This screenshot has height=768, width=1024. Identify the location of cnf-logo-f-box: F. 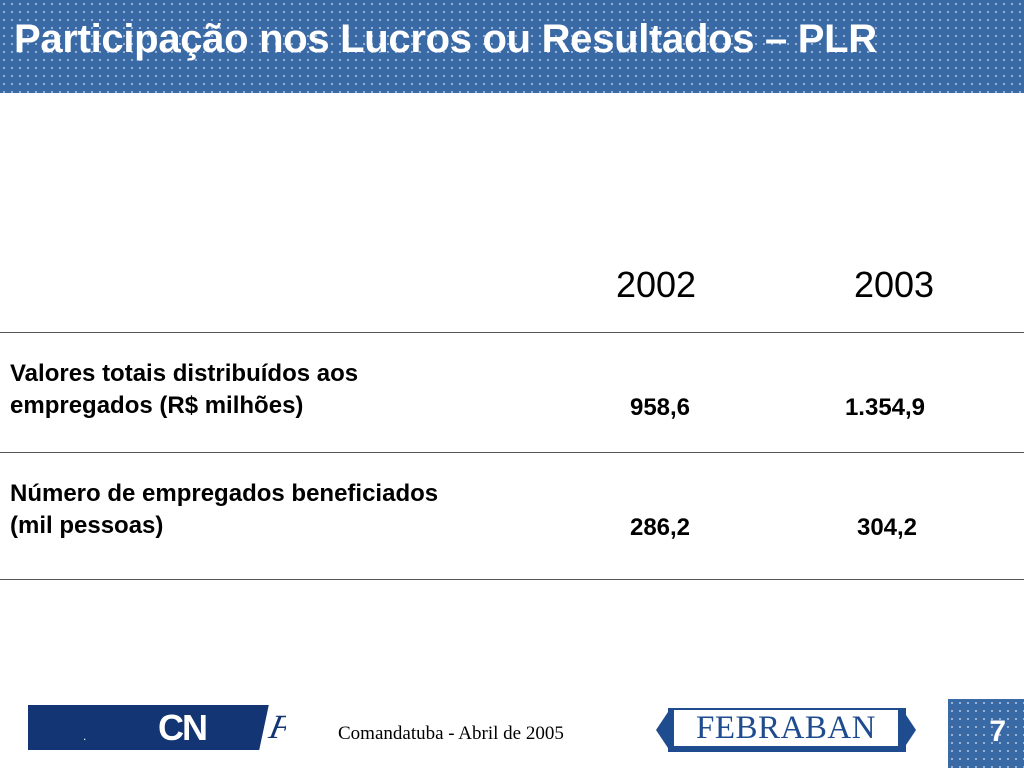
(272, 727).